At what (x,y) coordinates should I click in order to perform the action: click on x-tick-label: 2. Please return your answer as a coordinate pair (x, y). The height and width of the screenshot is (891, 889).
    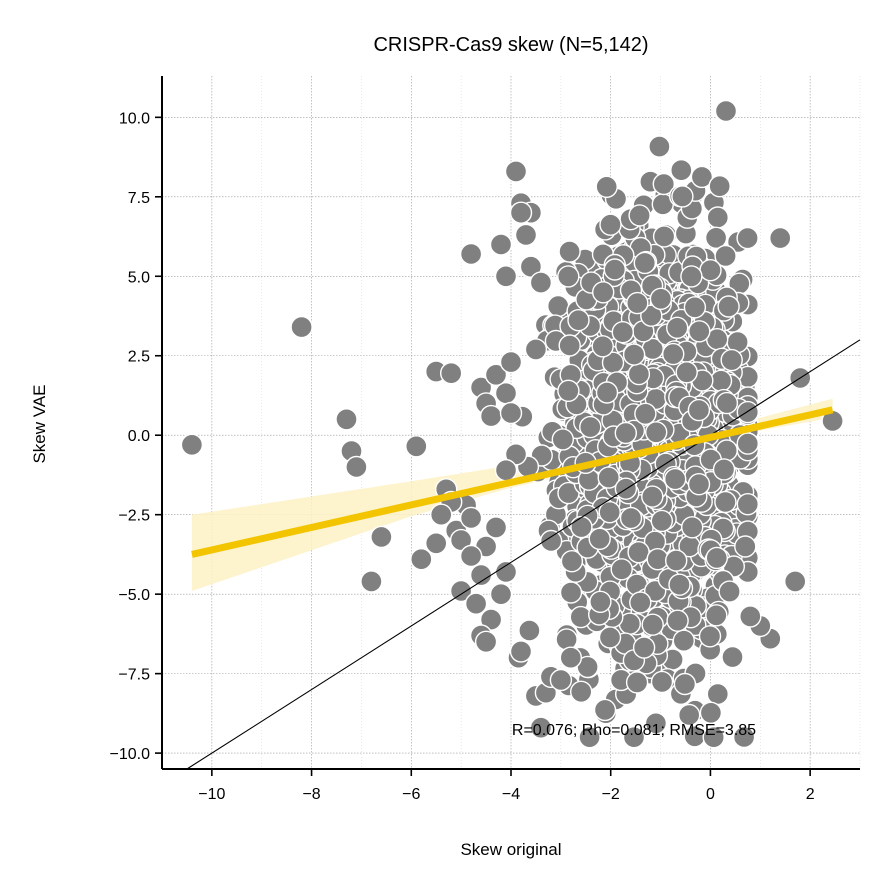
    Looking at the image, I should click on (810, 794).